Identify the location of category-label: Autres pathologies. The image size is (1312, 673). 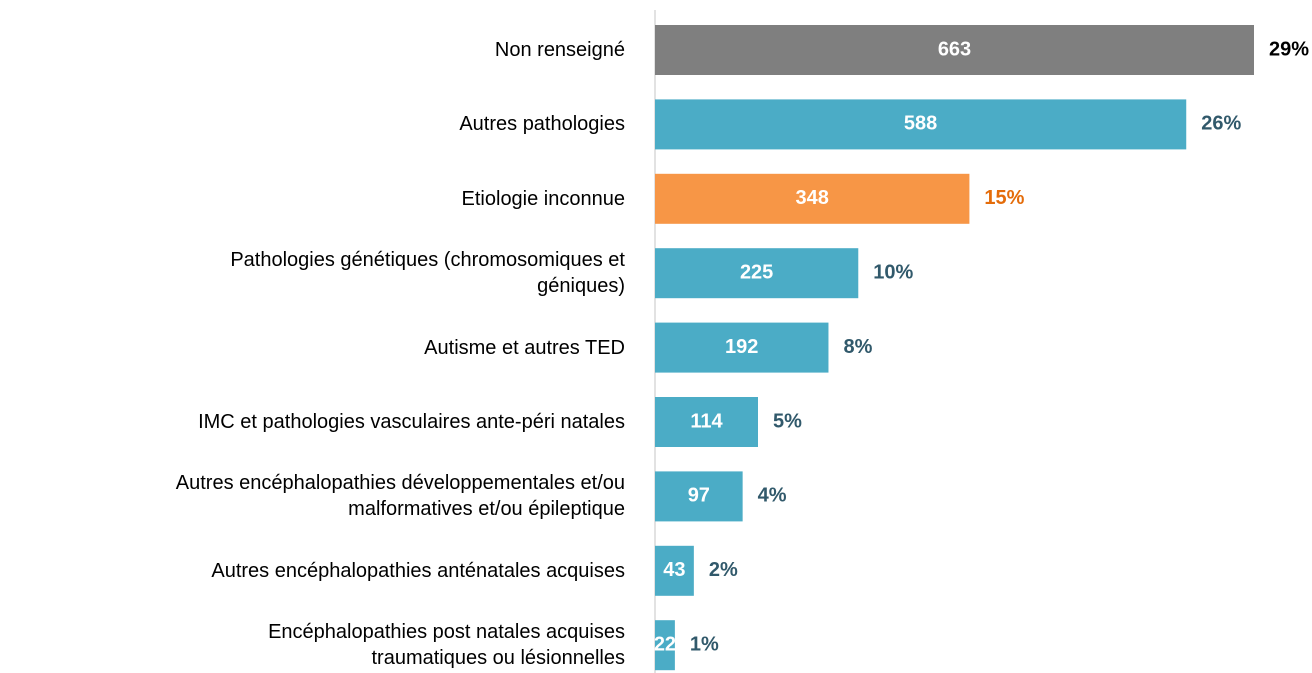
(542, 124).